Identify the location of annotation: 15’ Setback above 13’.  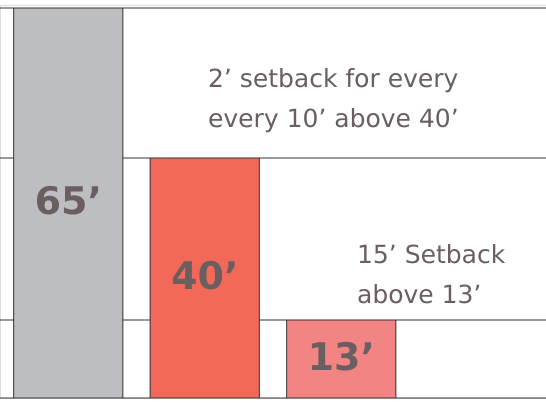
(431, 274).